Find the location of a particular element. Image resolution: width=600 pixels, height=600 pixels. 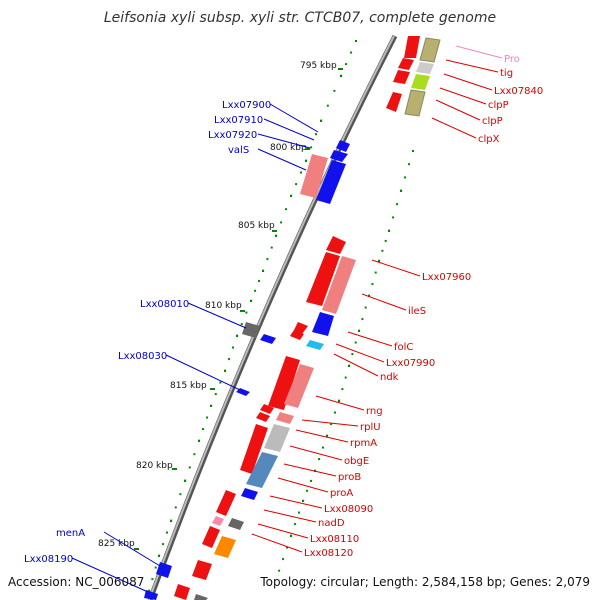

ruler-label: 820 kbp is located at coordinates (154, 466).